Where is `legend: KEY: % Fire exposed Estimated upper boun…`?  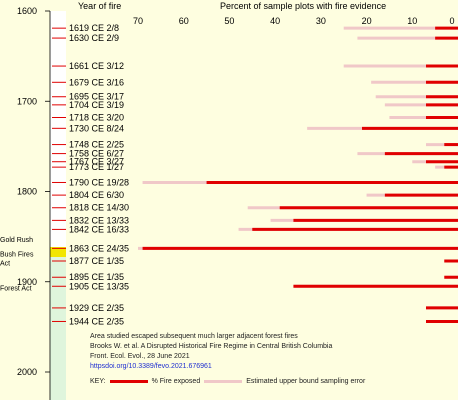
legend: KEY: % Fire exposed Estimated upper boun… is located at coordinates (227, 381).